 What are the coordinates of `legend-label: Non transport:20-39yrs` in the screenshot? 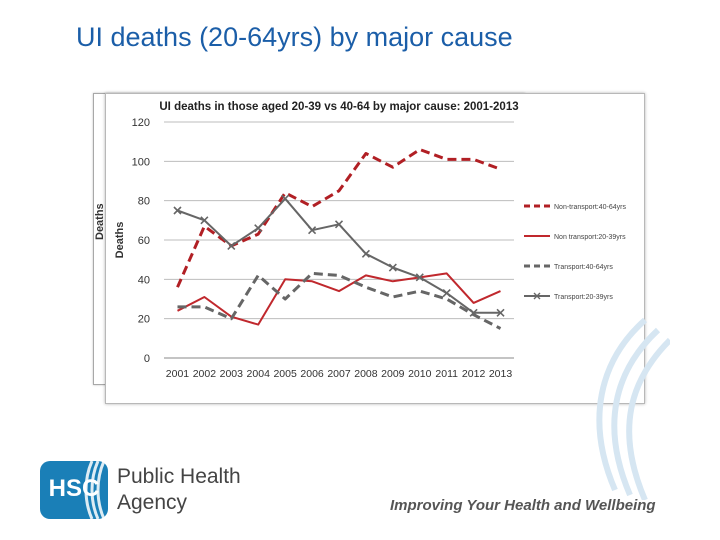 It's located at (590, 237).